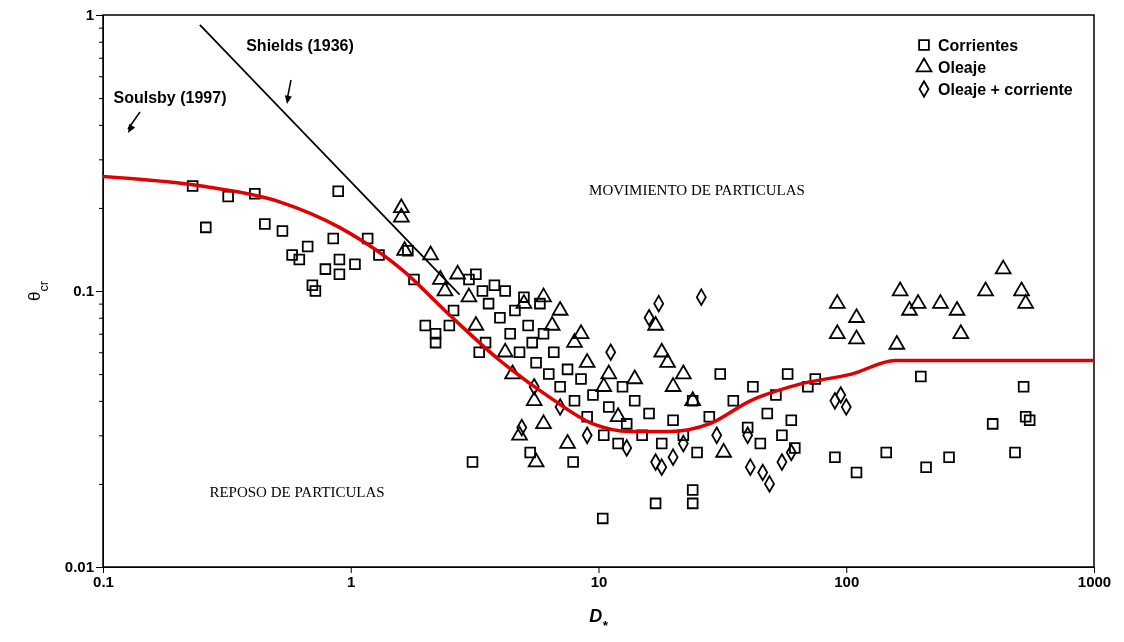  Describe the element at coordinates (599, 581) in the screenshot. I see `x-tick-label: 10` at that location.